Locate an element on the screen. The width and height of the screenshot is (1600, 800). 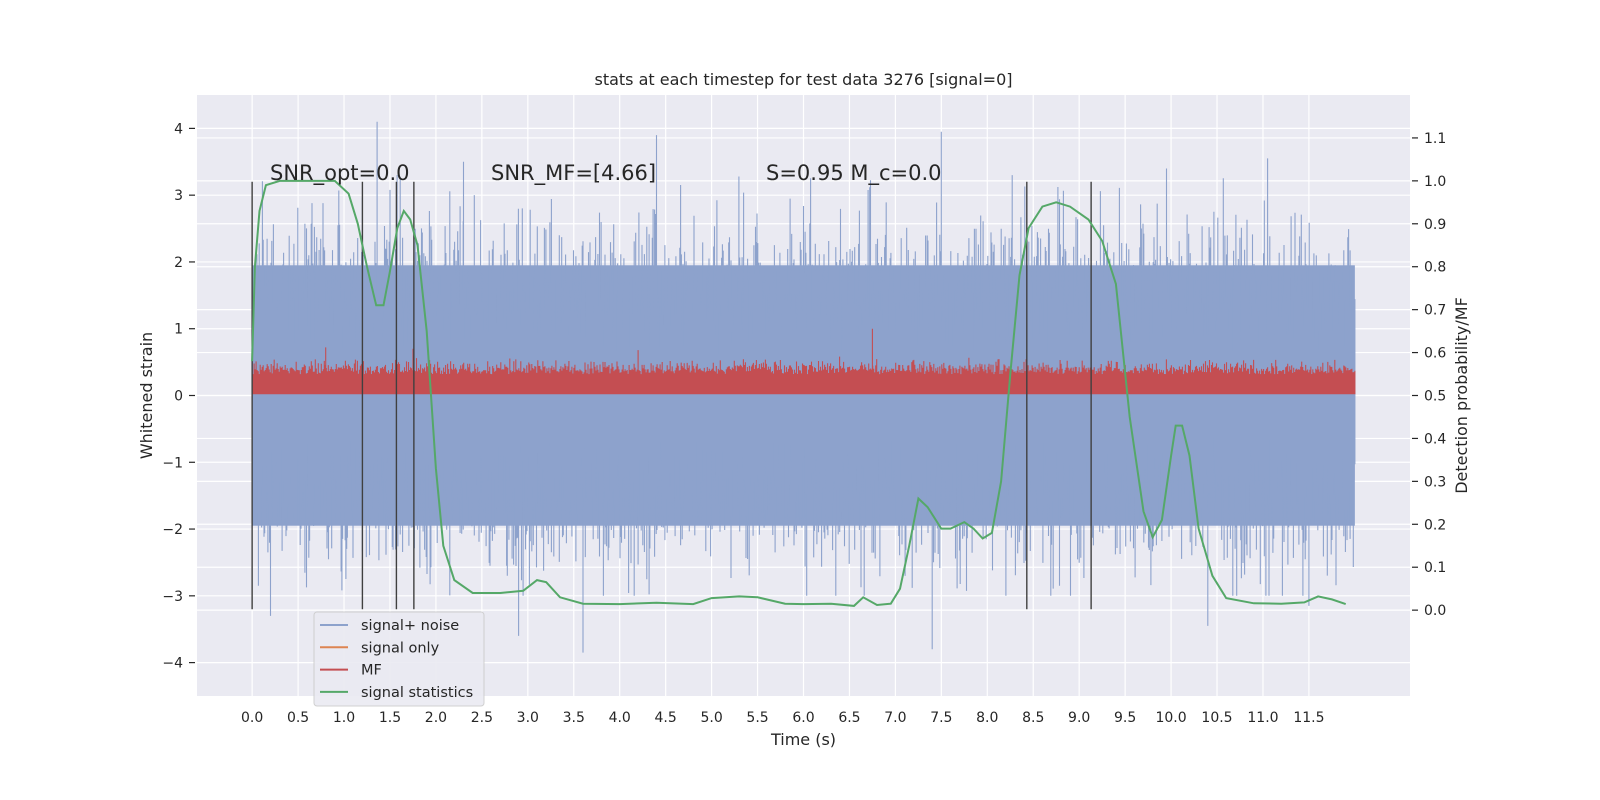
x-tick-label: 6.0 is located at coordinates (803, 718).